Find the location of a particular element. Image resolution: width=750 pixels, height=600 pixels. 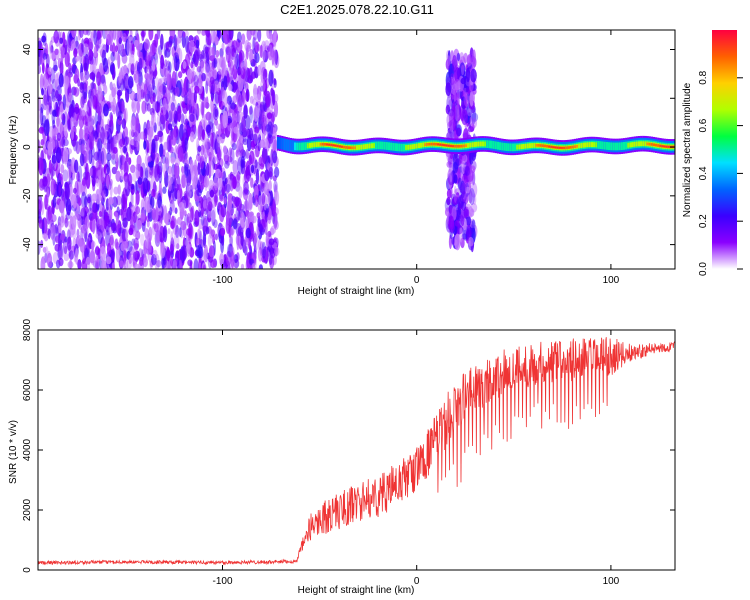

noise-burst-region is located at coordinates (461, 150).